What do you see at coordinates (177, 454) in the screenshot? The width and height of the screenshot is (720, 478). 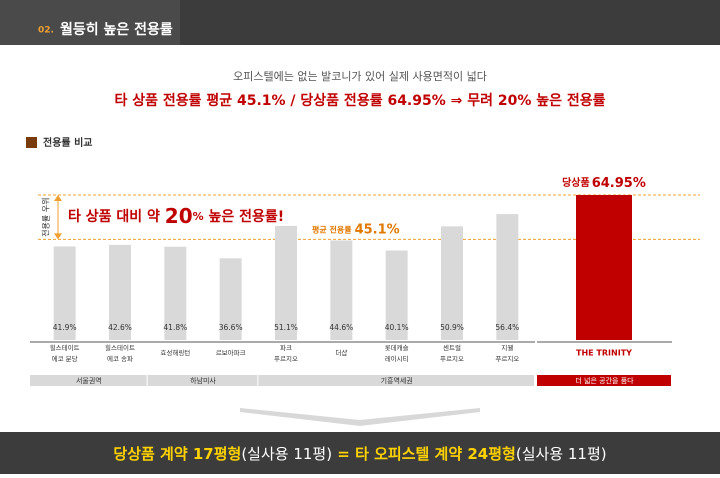 I see `footer-part: 당상품 계약 17평형` at bounding box center [177, 454].